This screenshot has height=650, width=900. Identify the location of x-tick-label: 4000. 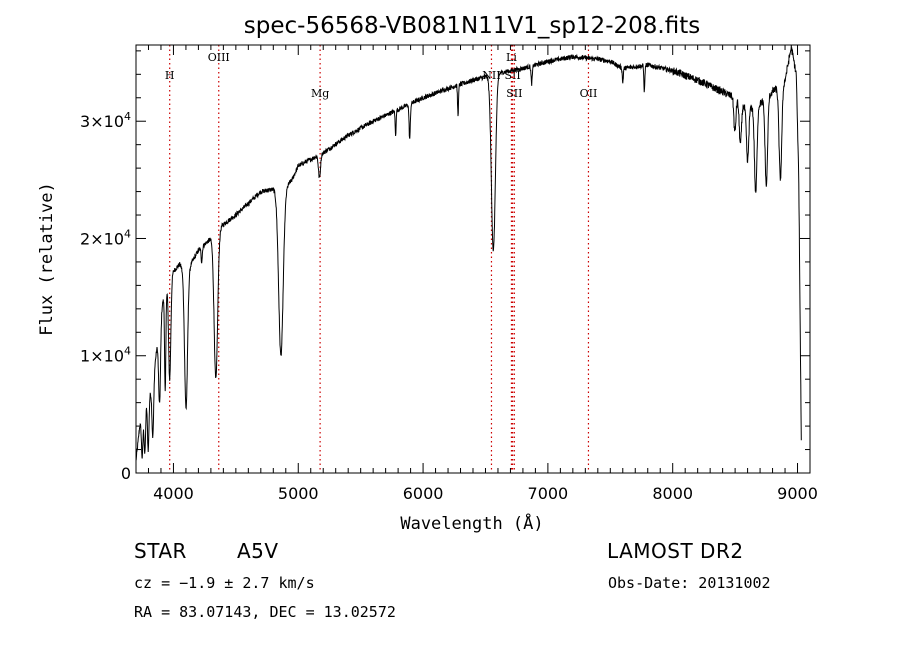
(173, 493).